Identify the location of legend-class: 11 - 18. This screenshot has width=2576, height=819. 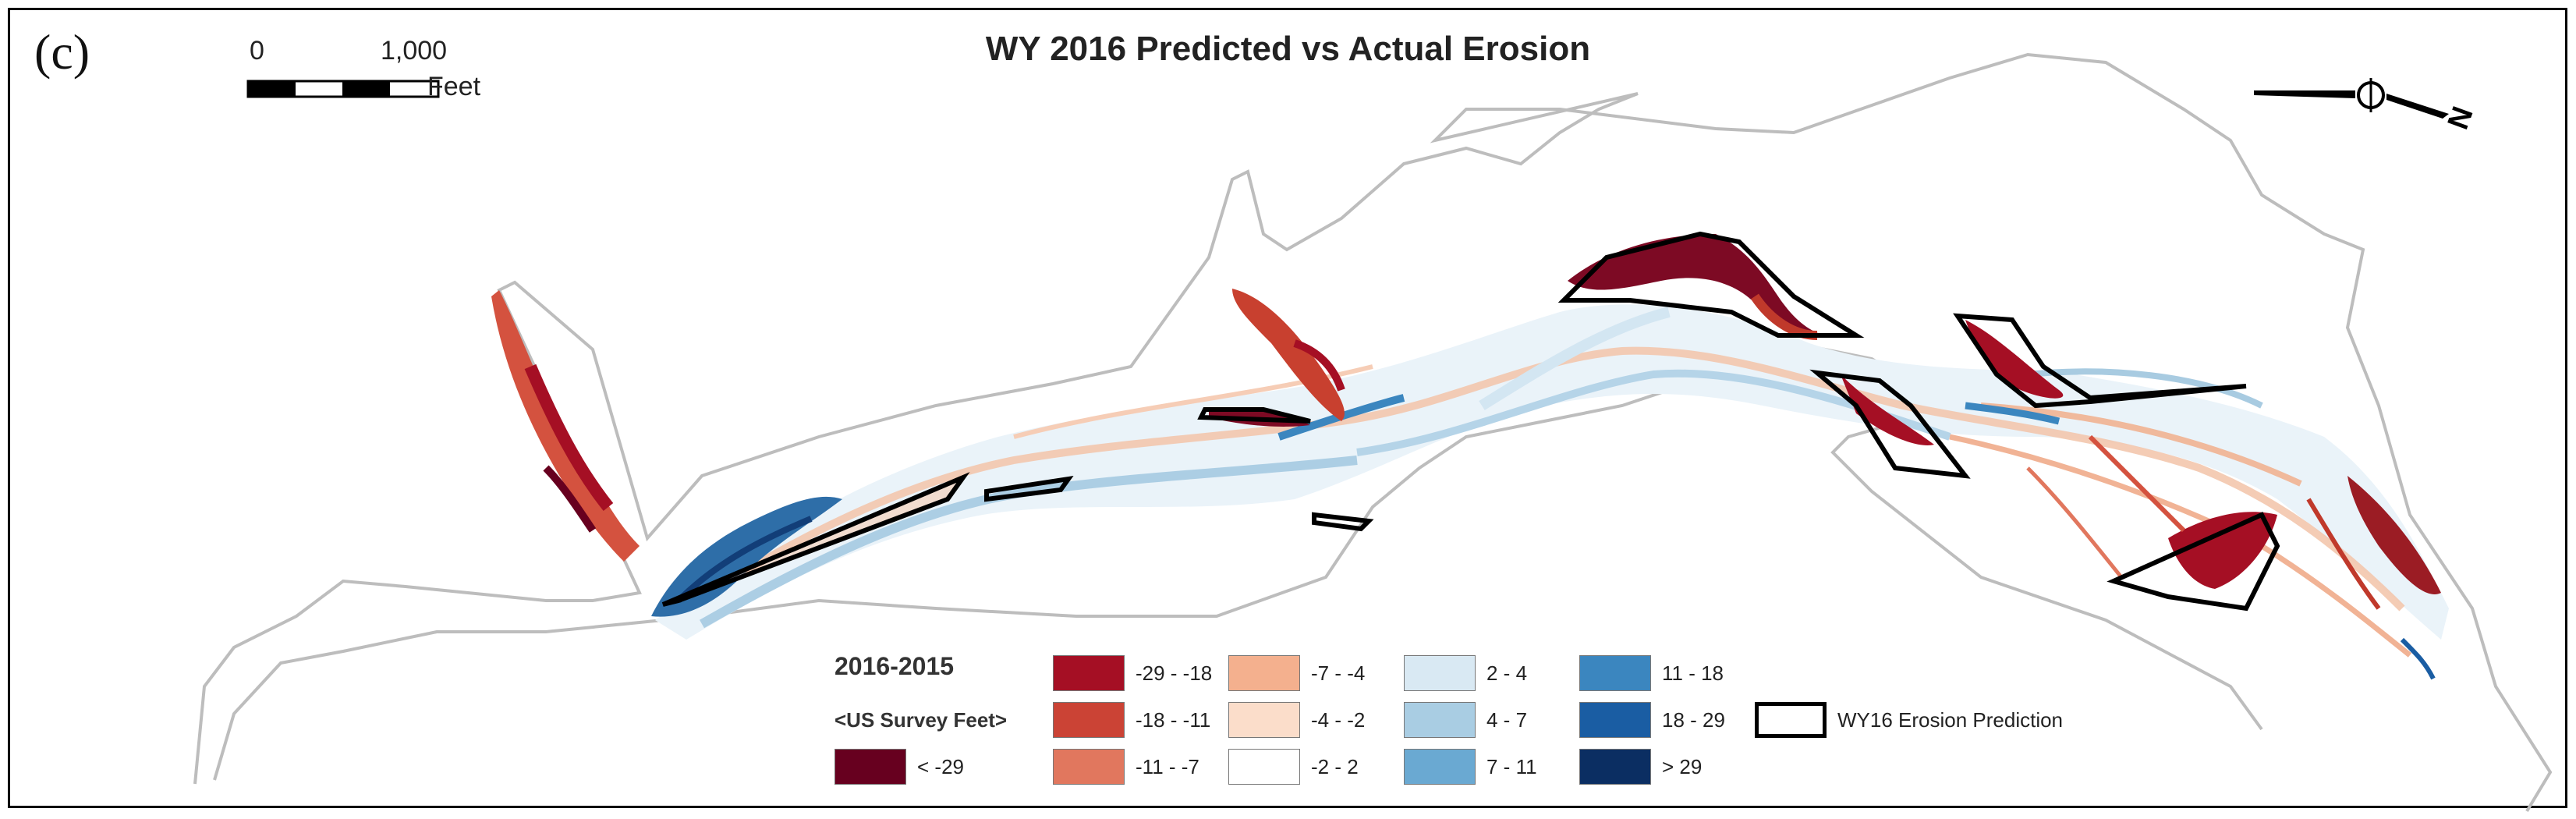
(1651, 673).